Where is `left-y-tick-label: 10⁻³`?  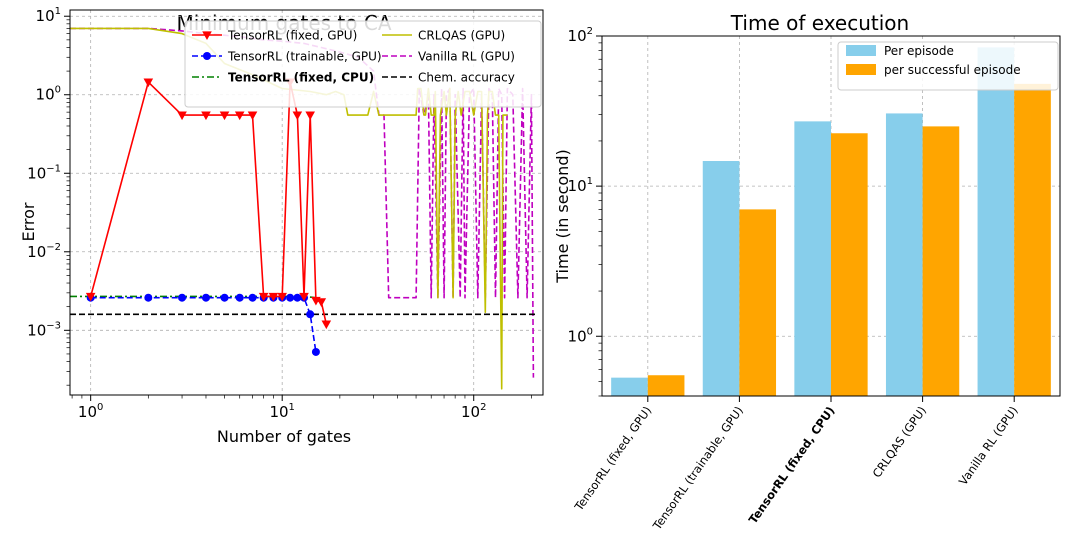
left-y-tick-label: 10⁻³ is located at coordinates (44, 329).